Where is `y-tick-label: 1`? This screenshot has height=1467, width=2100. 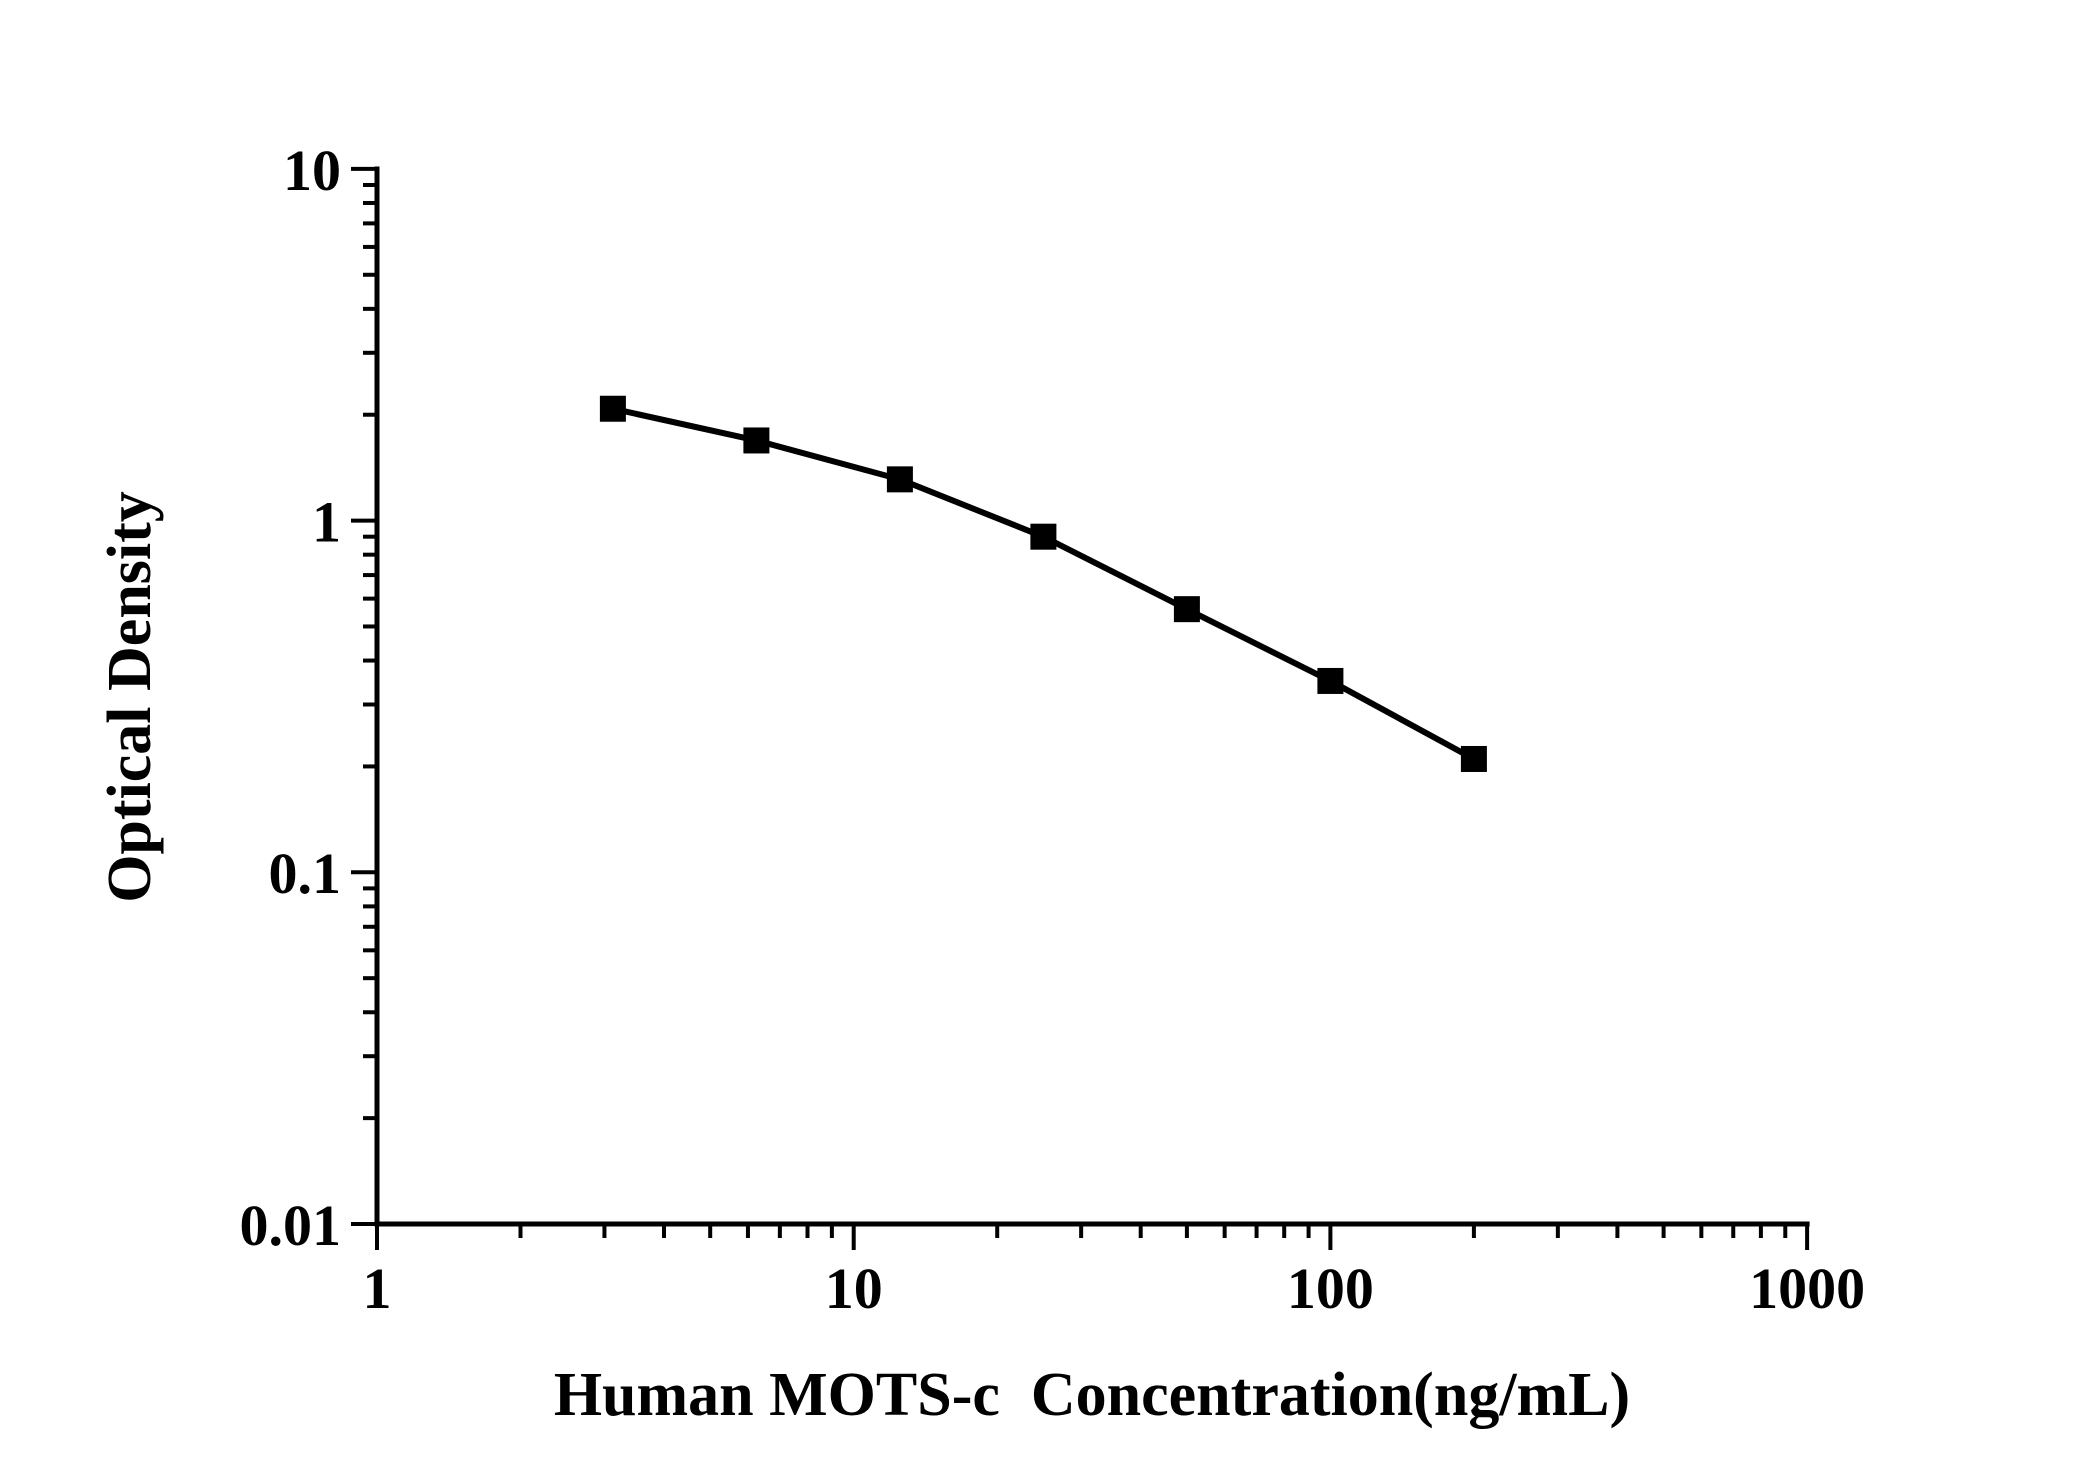 y-tick-label: 1 is located at coordinates (326, 521).